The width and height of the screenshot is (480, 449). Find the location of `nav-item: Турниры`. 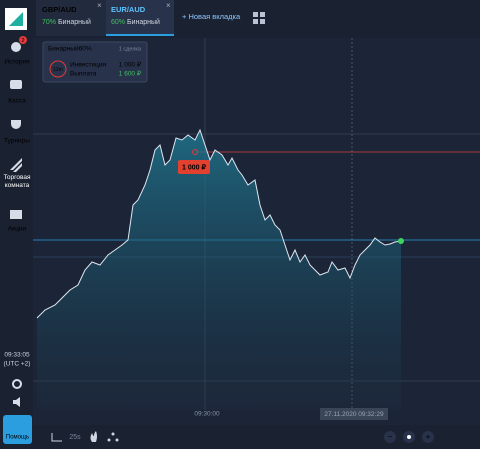

nav-item: Турниры is located at coordinates (17, 141).